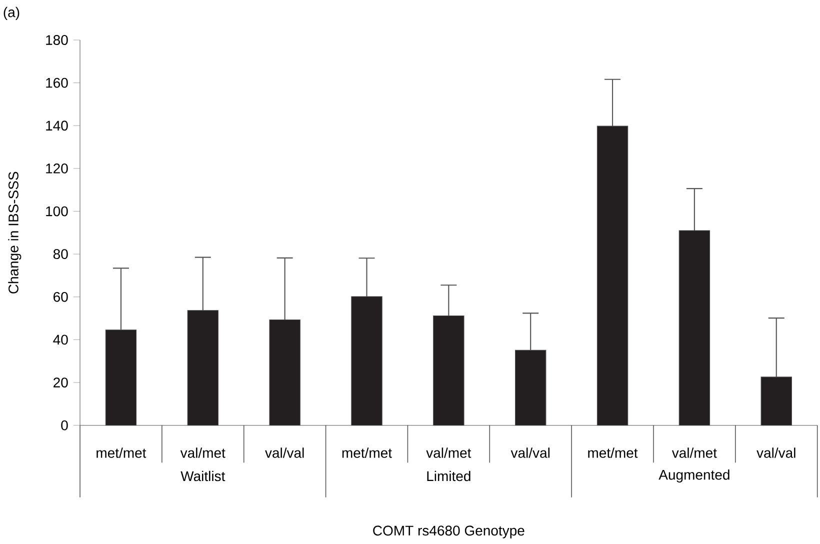  Describe the element at coordinates (203, 476) in the screenshot. I see `text: Waitlist` at that location.